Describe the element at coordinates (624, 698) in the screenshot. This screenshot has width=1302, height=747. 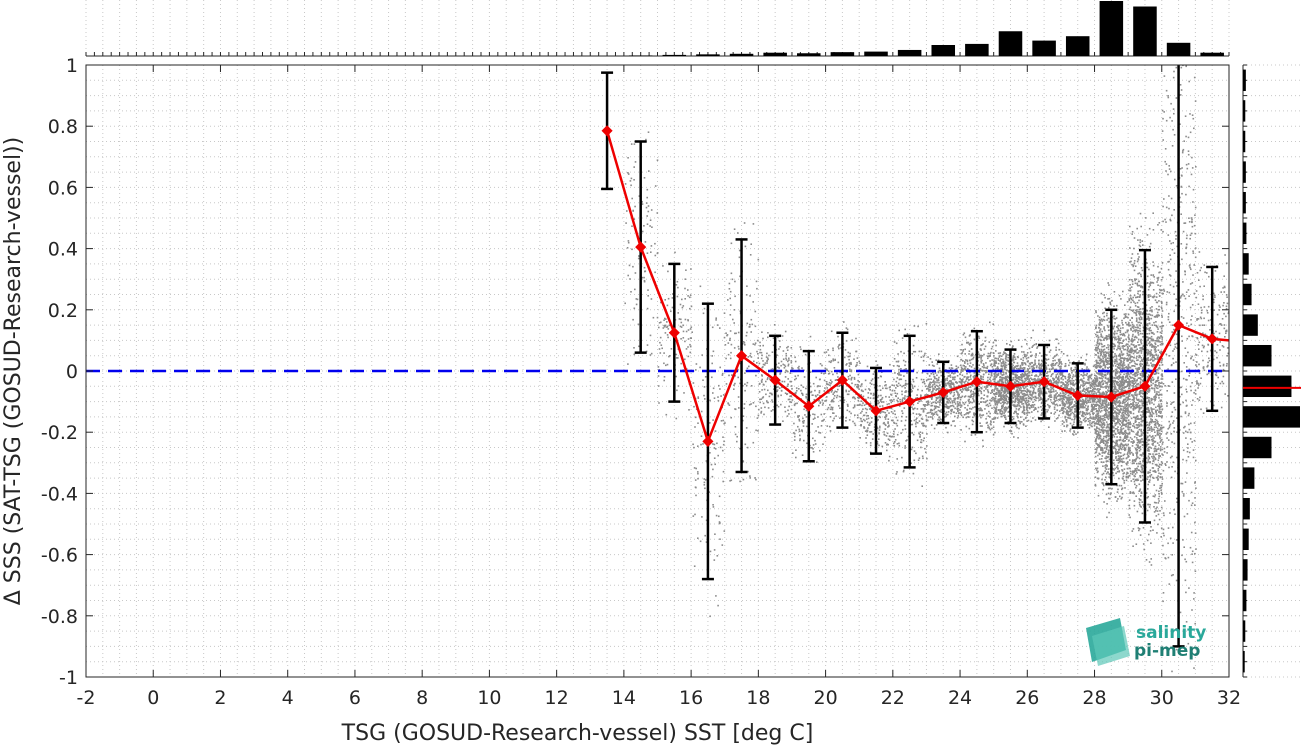
I see `x-tick-label: 14` at that location.